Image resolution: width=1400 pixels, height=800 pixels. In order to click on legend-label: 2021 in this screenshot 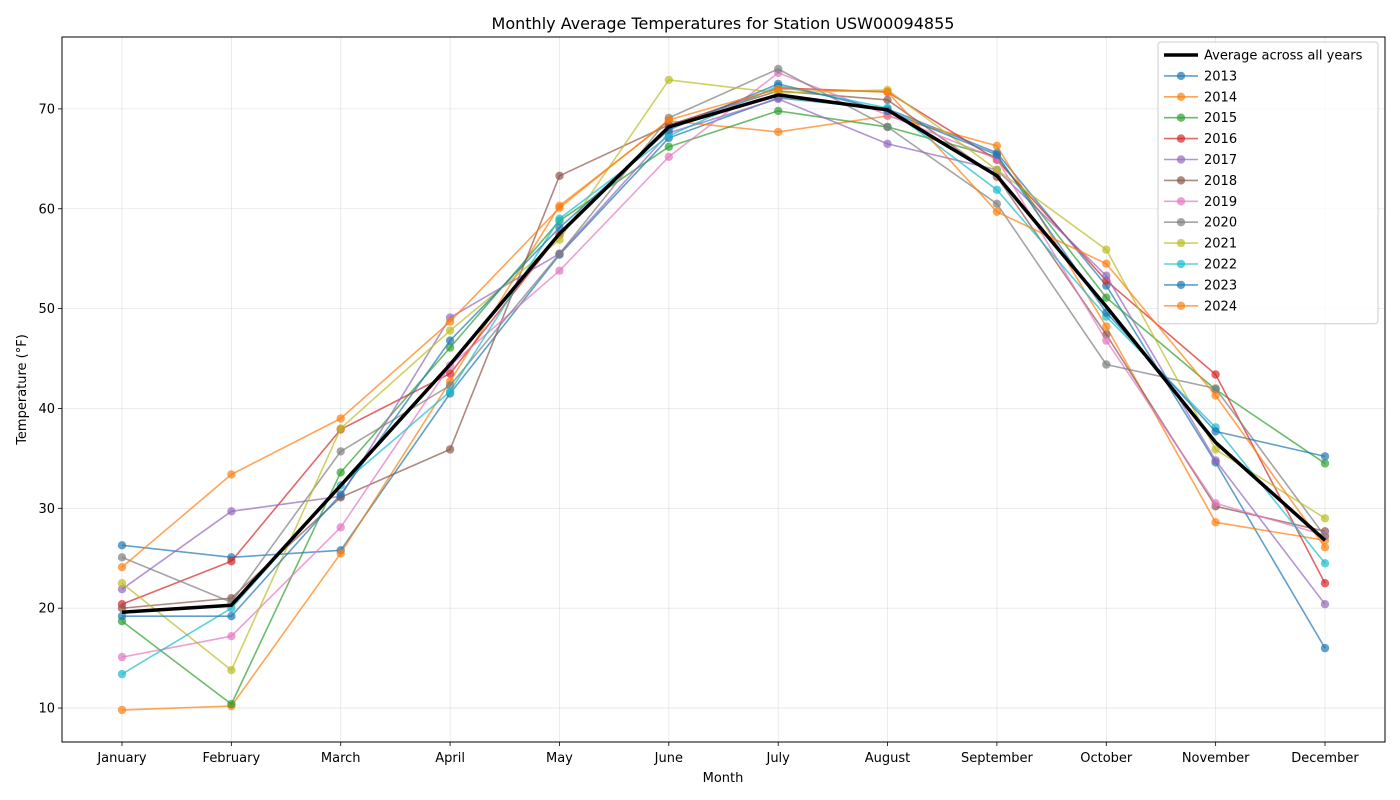, I will do `click(1220, 244)`.